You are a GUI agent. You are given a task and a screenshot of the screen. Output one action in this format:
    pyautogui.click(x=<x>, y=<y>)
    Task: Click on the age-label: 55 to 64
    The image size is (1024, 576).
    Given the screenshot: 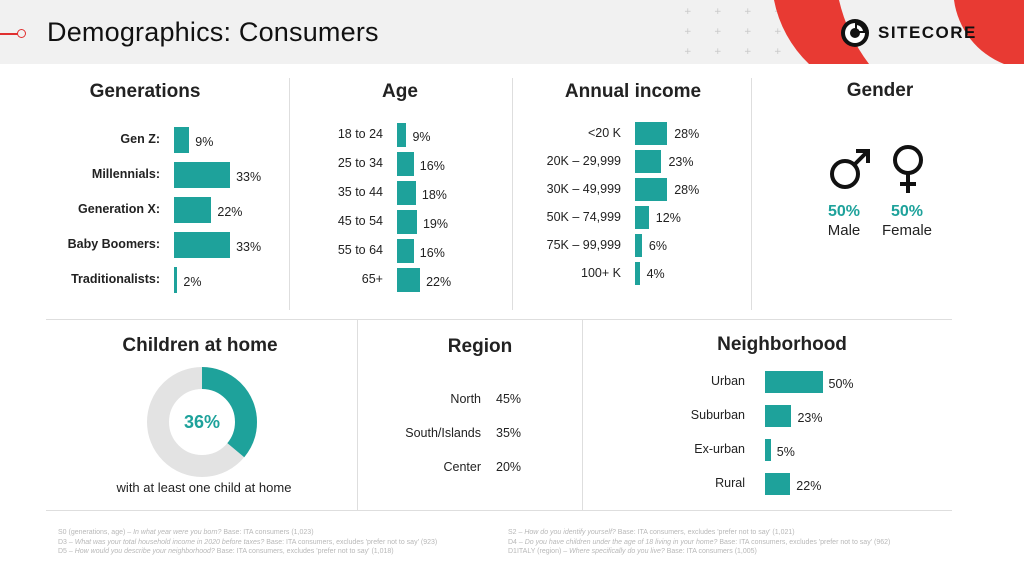 What is the action you would take?
    pyautogui.click(x=360, y=250)
    